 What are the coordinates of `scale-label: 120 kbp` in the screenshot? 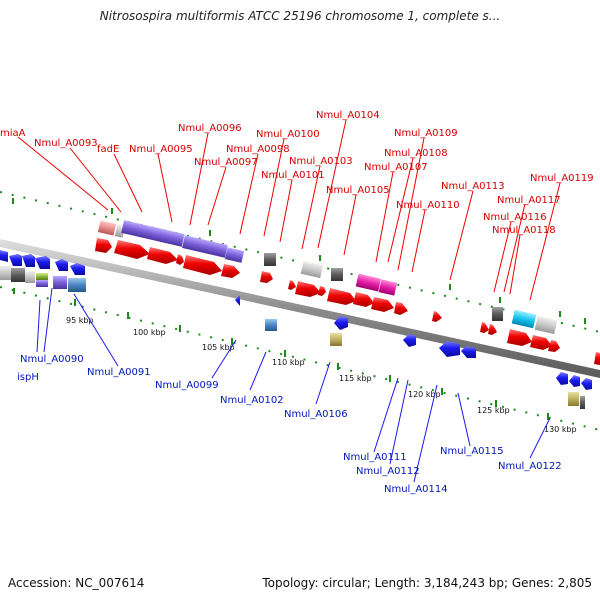 It's located at (424, 394).